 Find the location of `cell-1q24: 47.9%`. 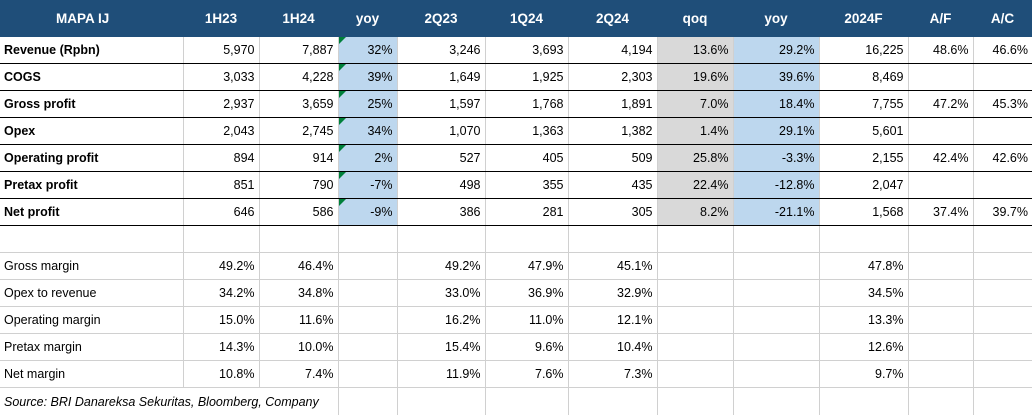

cell-1q24: 47.9% is located at coordinates (526, 266).